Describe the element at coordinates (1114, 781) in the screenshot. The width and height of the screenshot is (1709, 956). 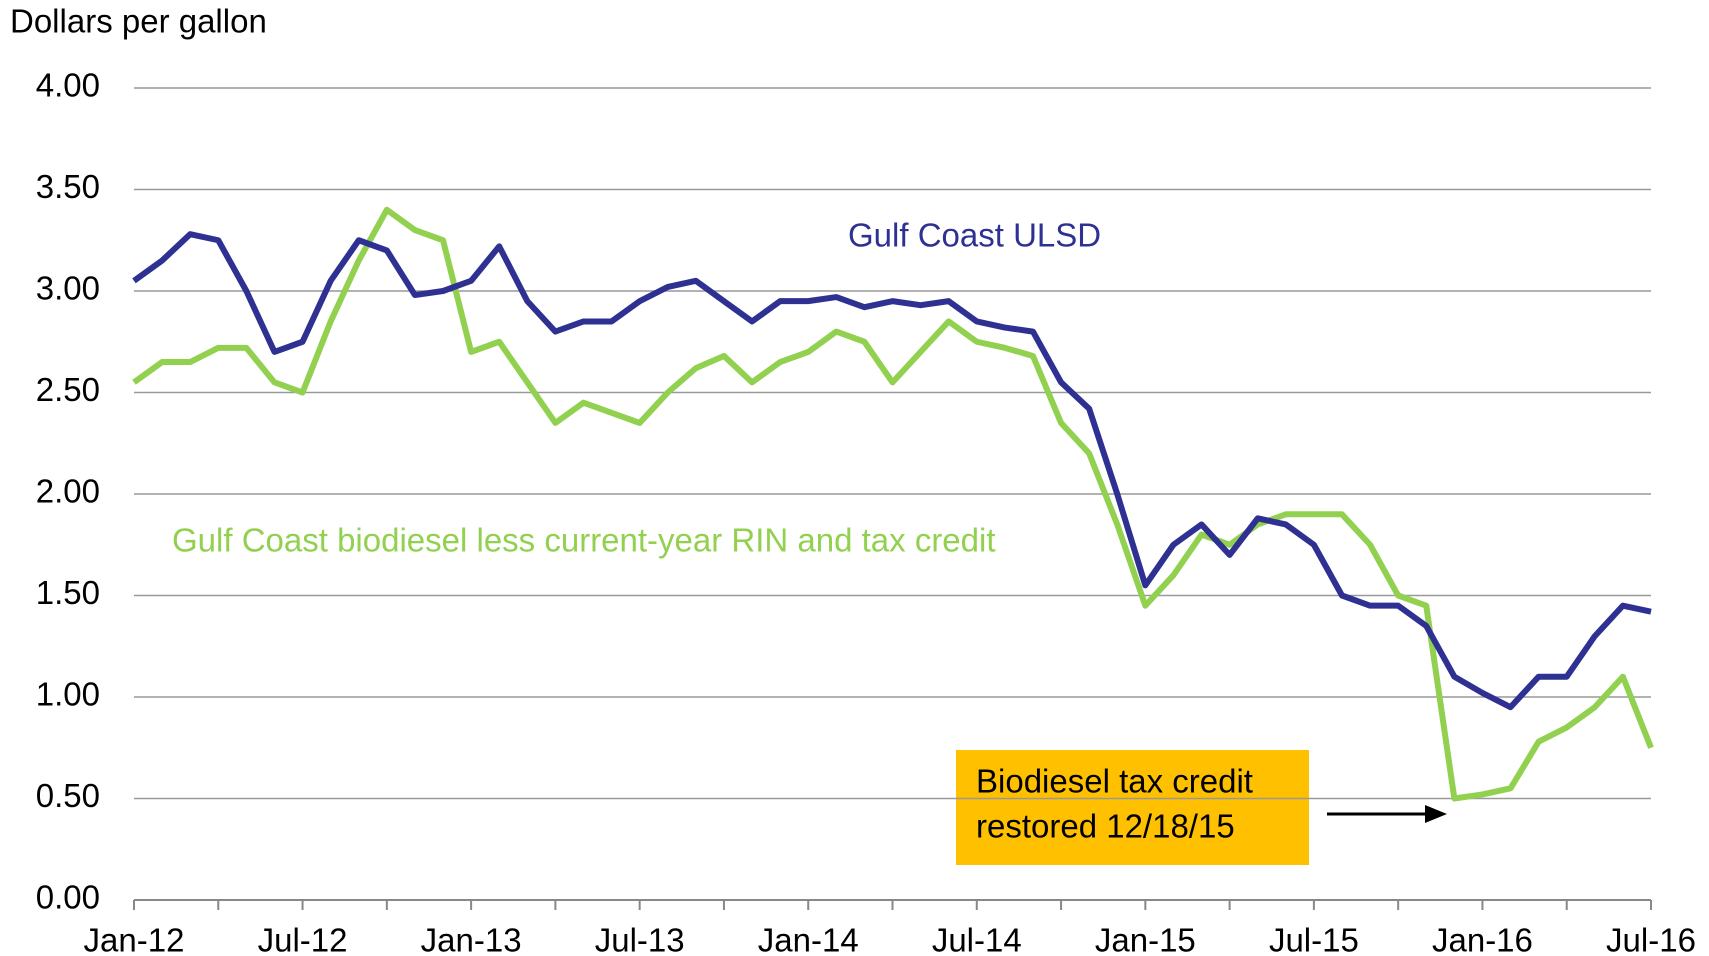
I see `annotation: Biodiesel tax credit` at that location.